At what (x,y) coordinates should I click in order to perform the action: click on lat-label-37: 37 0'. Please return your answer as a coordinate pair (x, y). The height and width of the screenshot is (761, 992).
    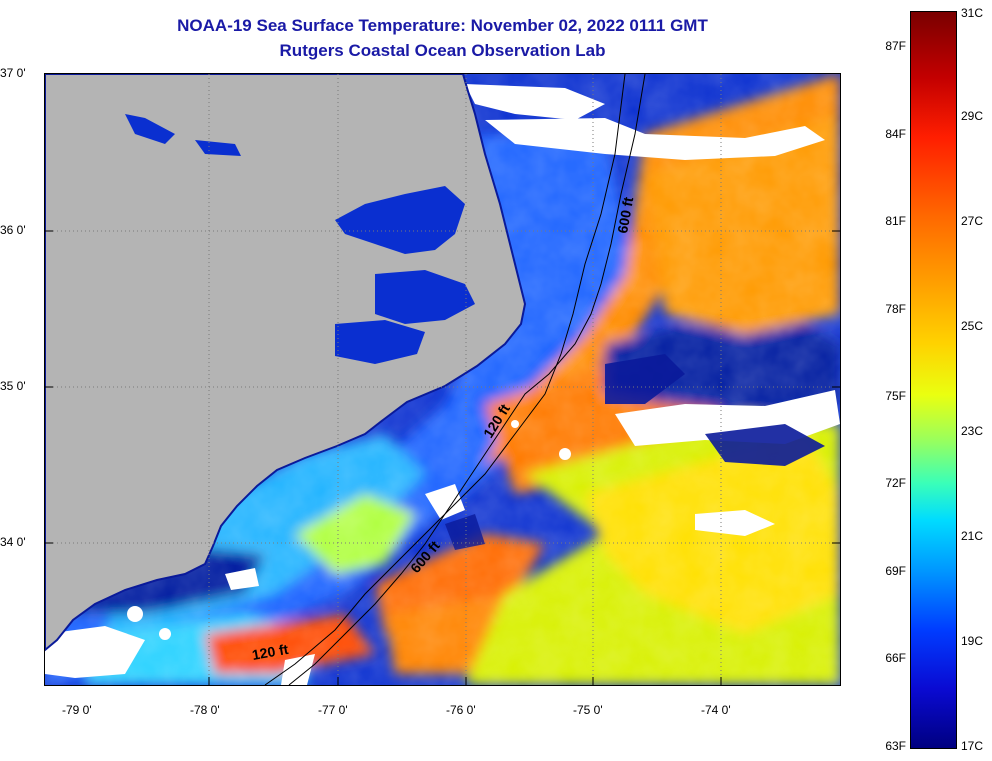
    Looking at the image, I should click on (13, 73).